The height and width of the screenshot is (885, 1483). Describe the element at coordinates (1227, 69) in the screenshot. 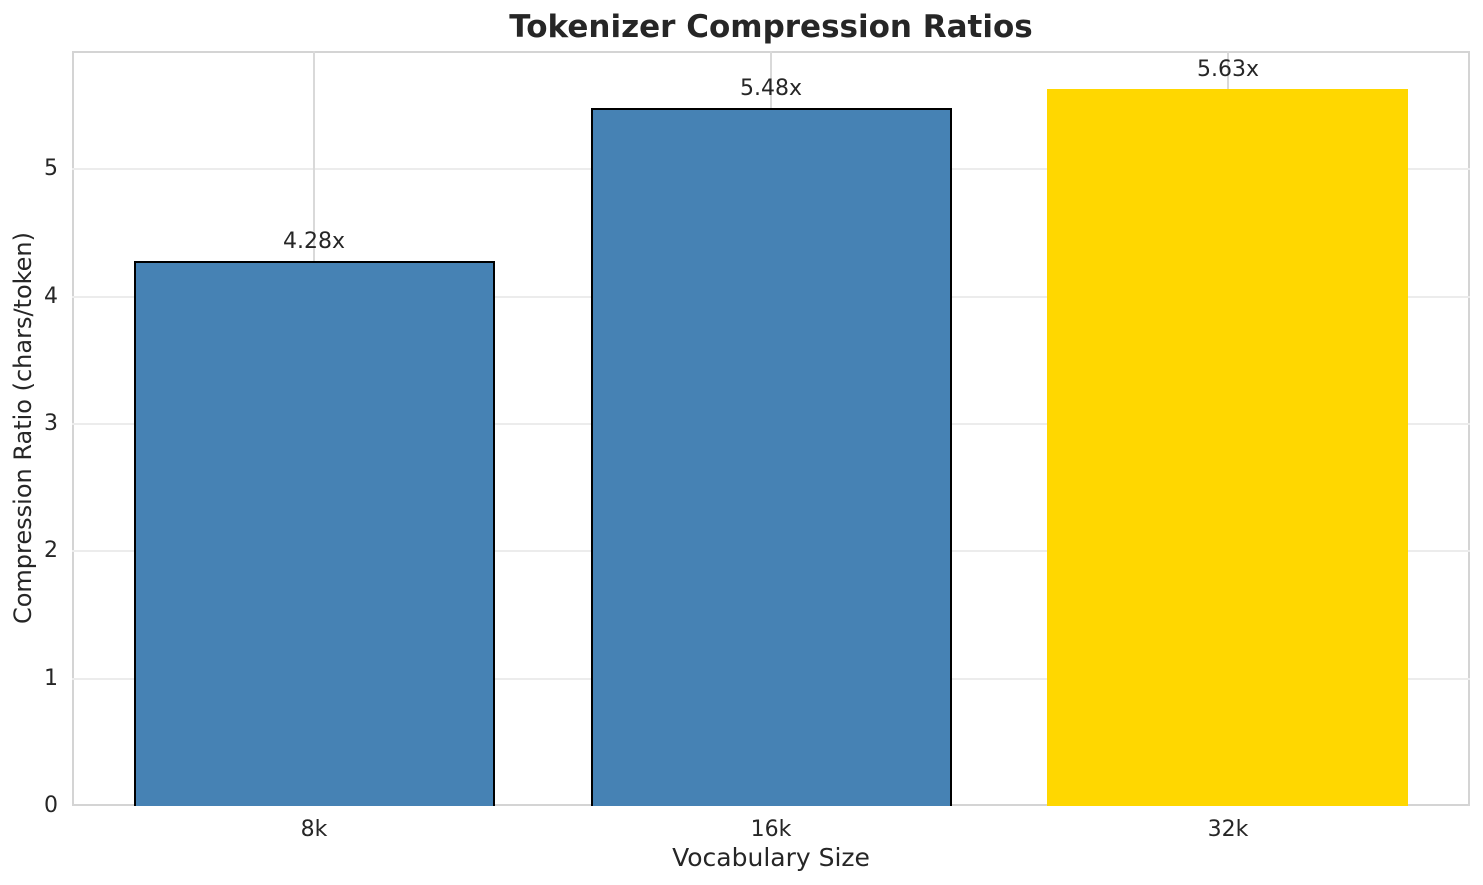

I see `bar-value-label: 5.63x` at that location.